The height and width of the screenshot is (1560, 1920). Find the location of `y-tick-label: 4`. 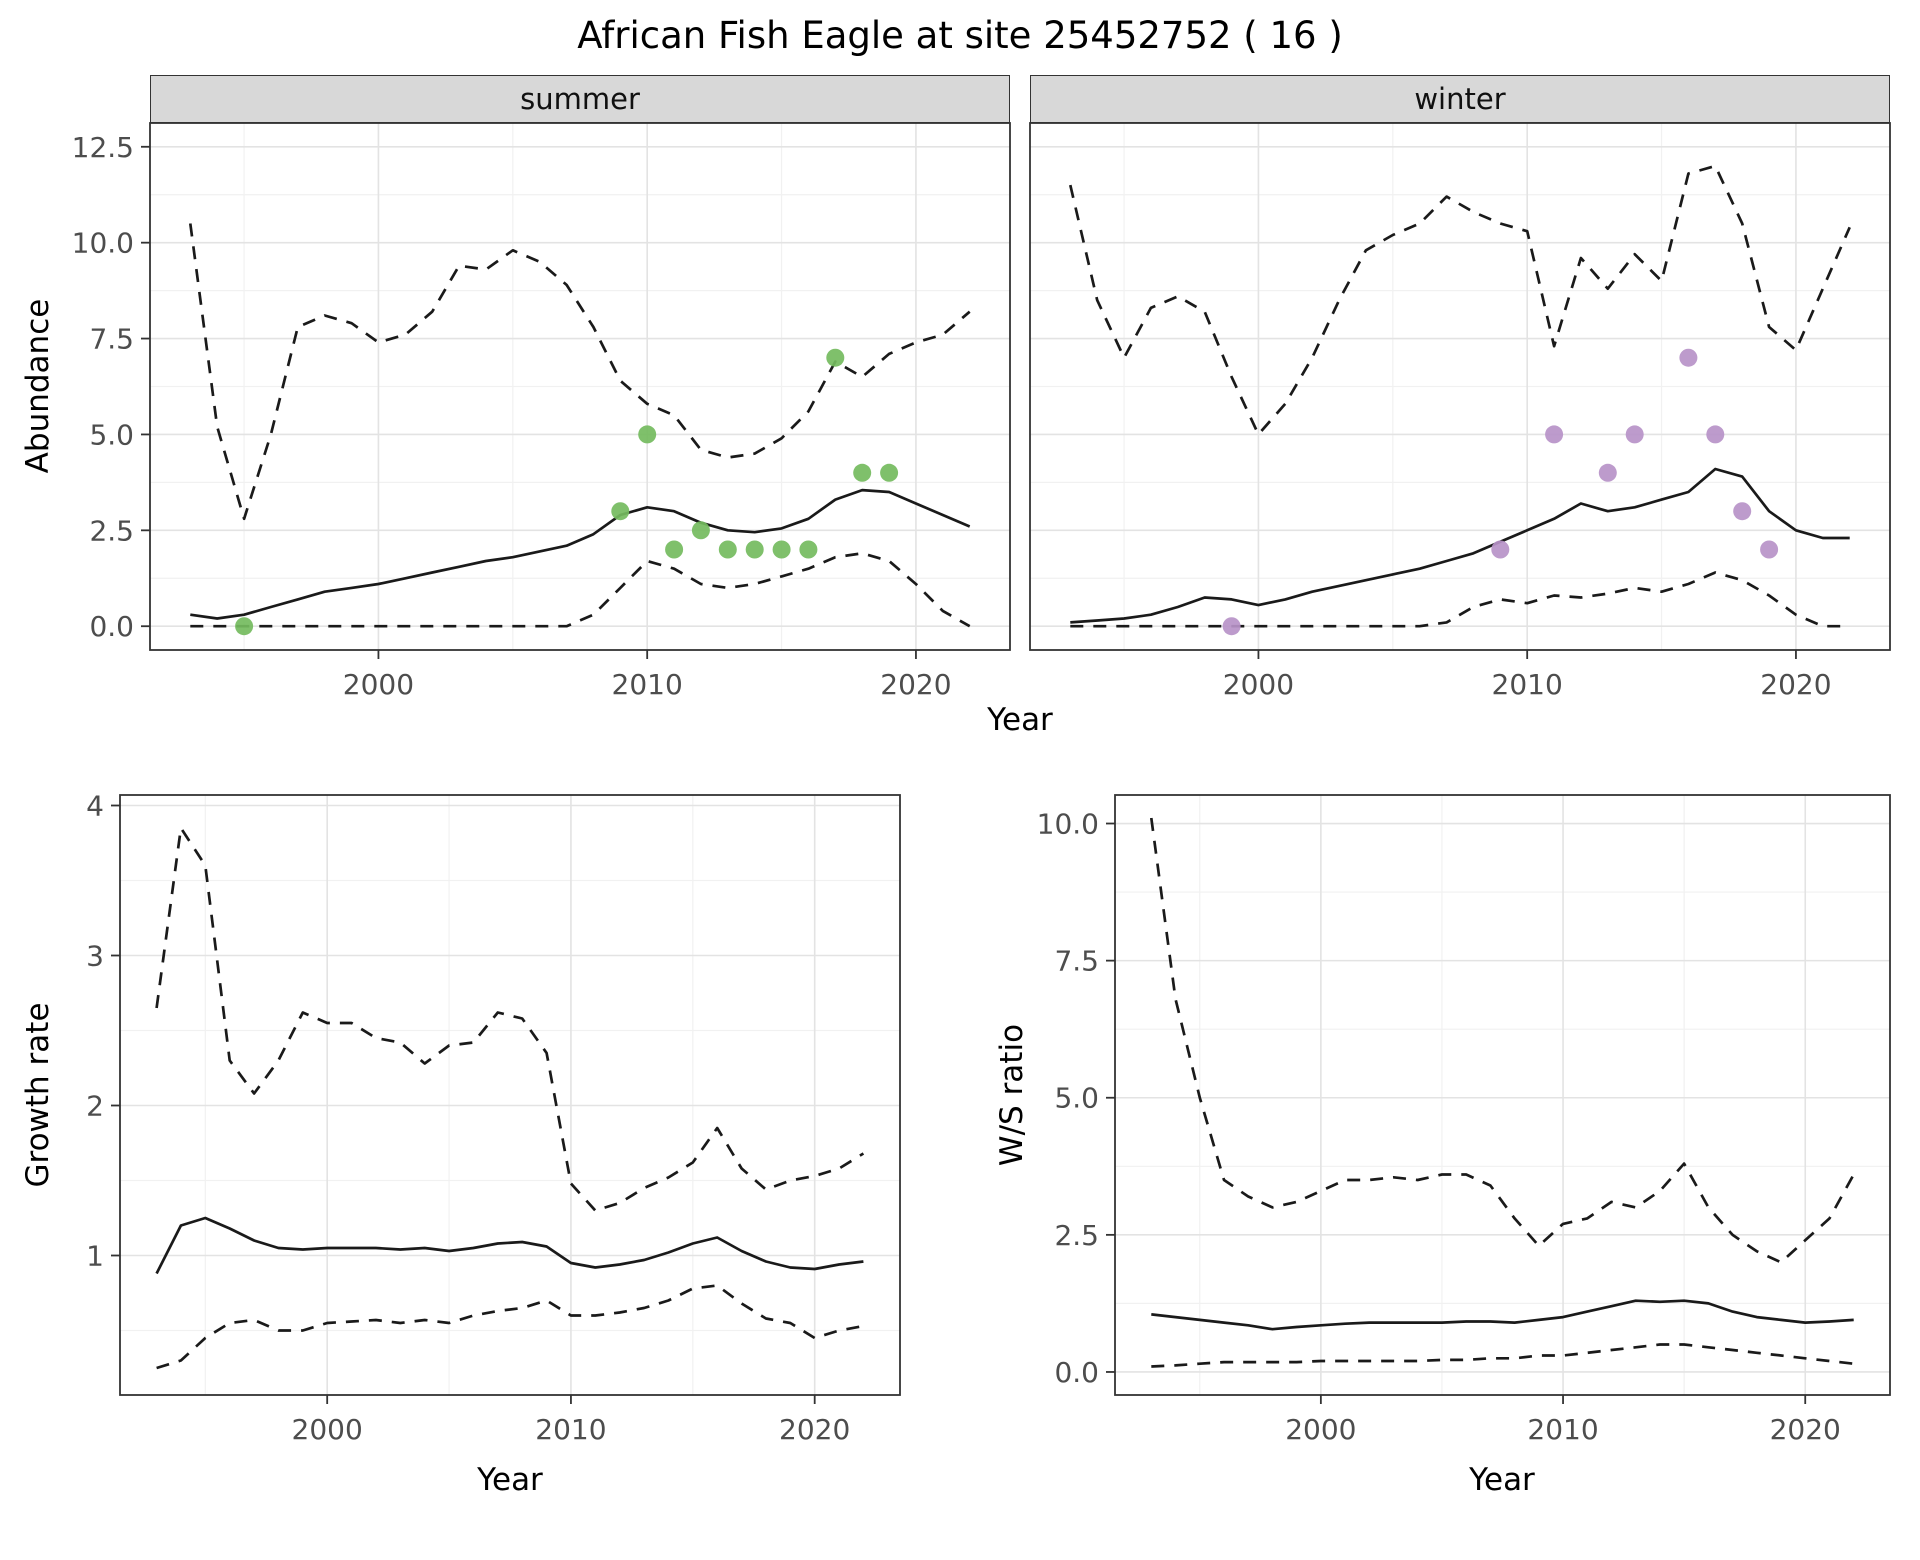

y-tick-label: 4 is located at coordinates (95, 806).